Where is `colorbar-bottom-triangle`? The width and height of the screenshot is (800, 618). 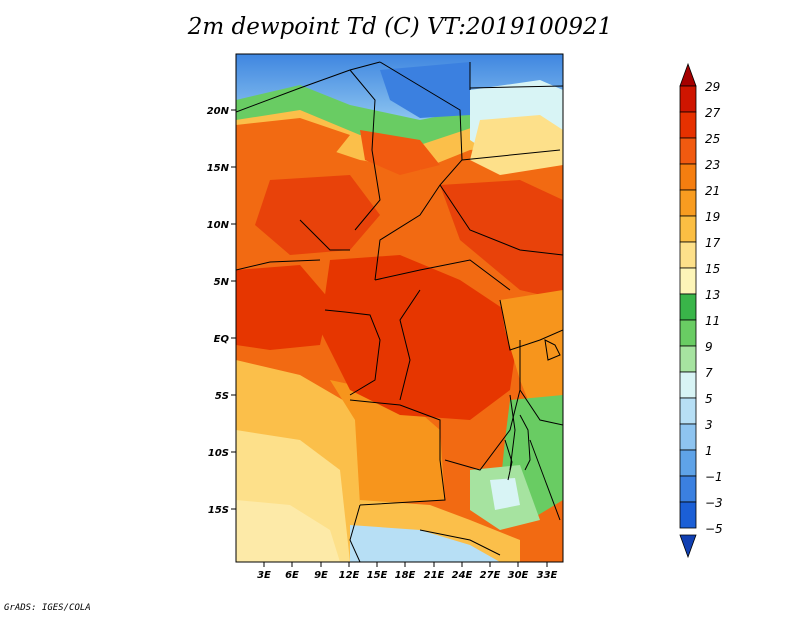 colorbar-bottom-triangle is located at coordinates (688, 546).